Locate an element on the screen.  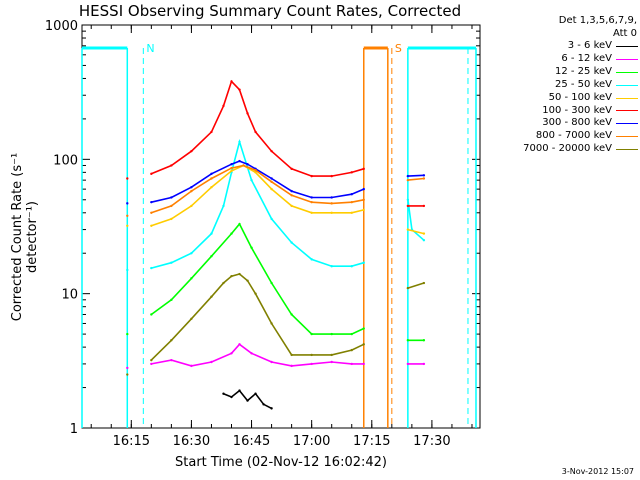
legend-label: 800 - 7000 keV is located at coordinates (573, 136).